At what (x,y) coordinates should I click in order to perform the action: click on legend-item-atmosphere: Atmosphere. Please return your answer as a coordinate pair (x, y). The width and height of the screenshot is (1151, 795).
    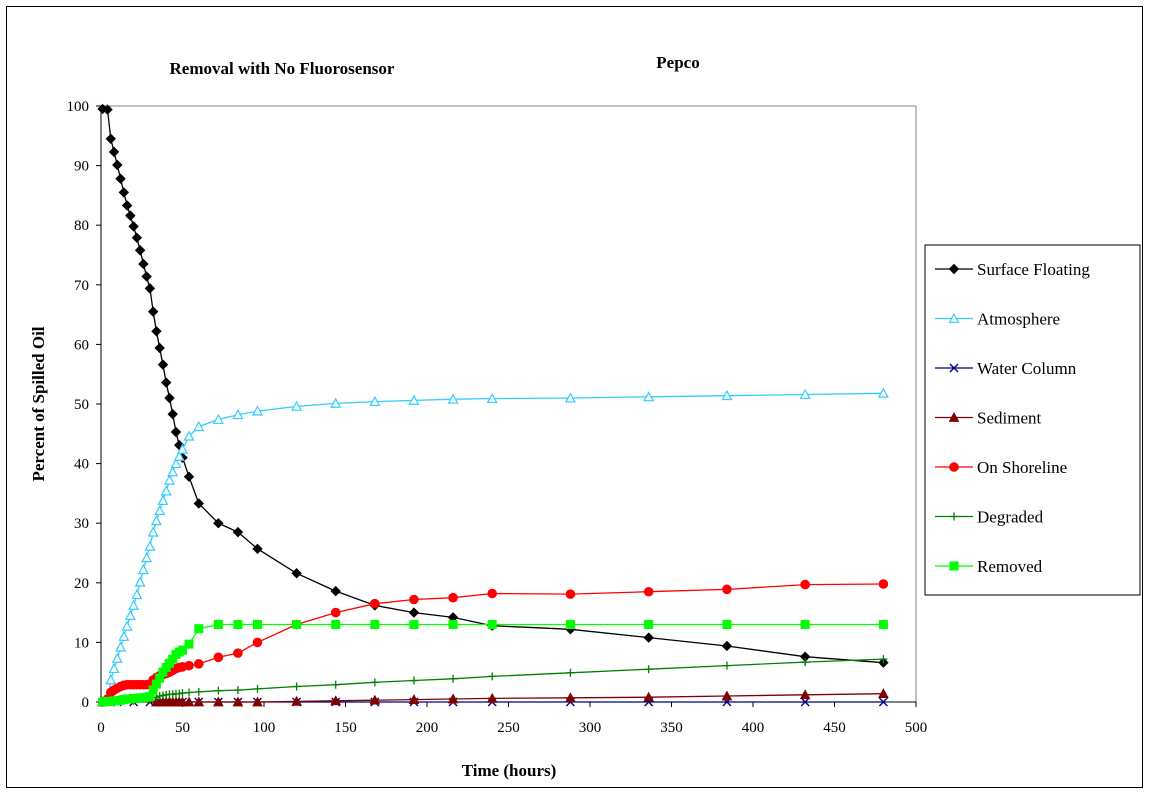
    Looking at the image, I should click on (997, 319).